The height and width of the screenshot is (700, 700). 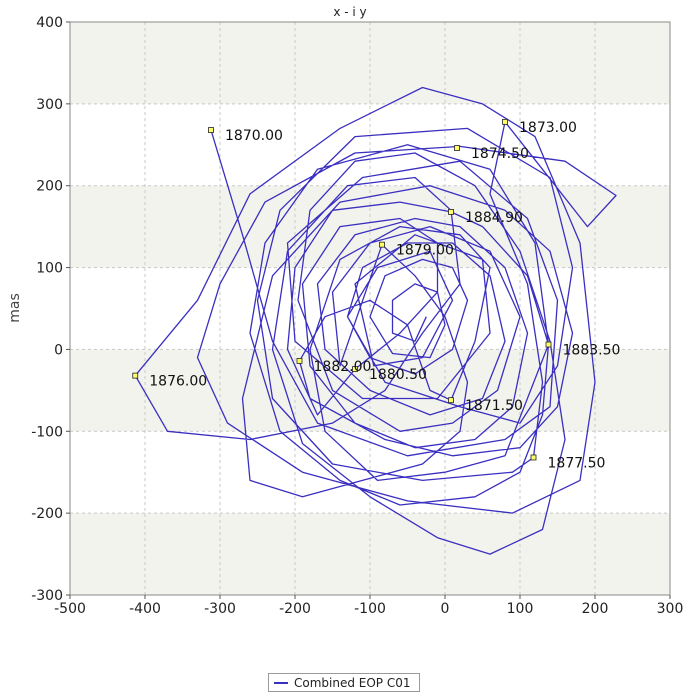 What do you see at coordinates (352, 682) in the screenshot?
I see `legend-label: Combined EOP C01` at bounding box center [352, 682].